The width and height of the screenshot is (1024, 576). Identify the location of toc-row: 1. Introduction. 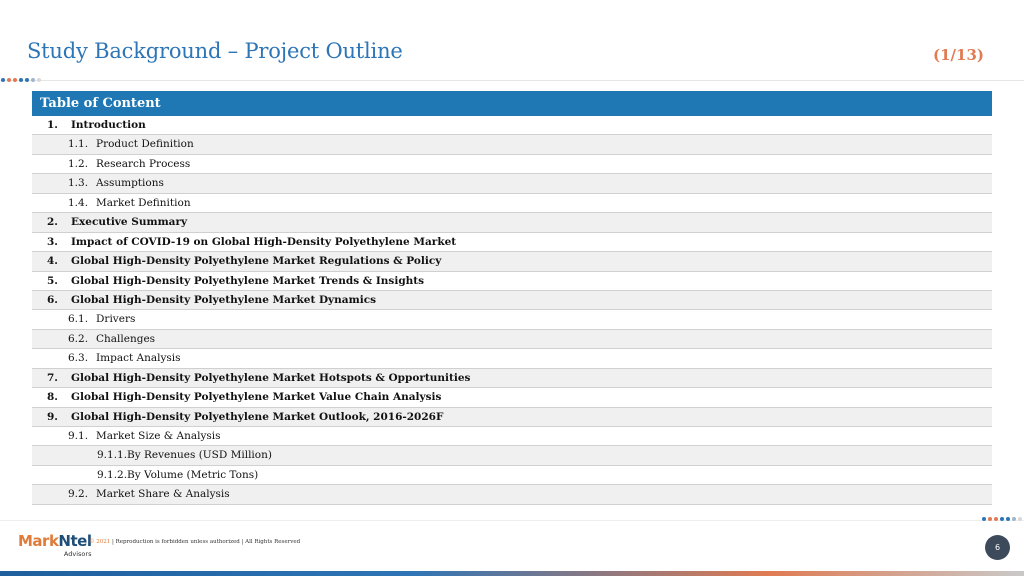
(512, 126).